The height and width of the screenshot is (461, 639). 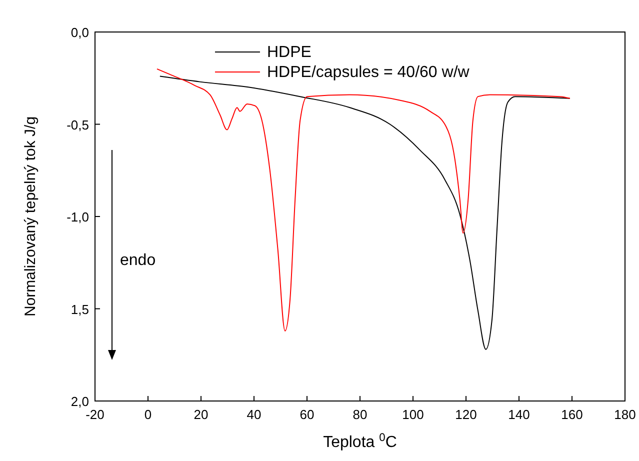 I want to click on y-tick-label: 0,0, so click(x=79, y=32).